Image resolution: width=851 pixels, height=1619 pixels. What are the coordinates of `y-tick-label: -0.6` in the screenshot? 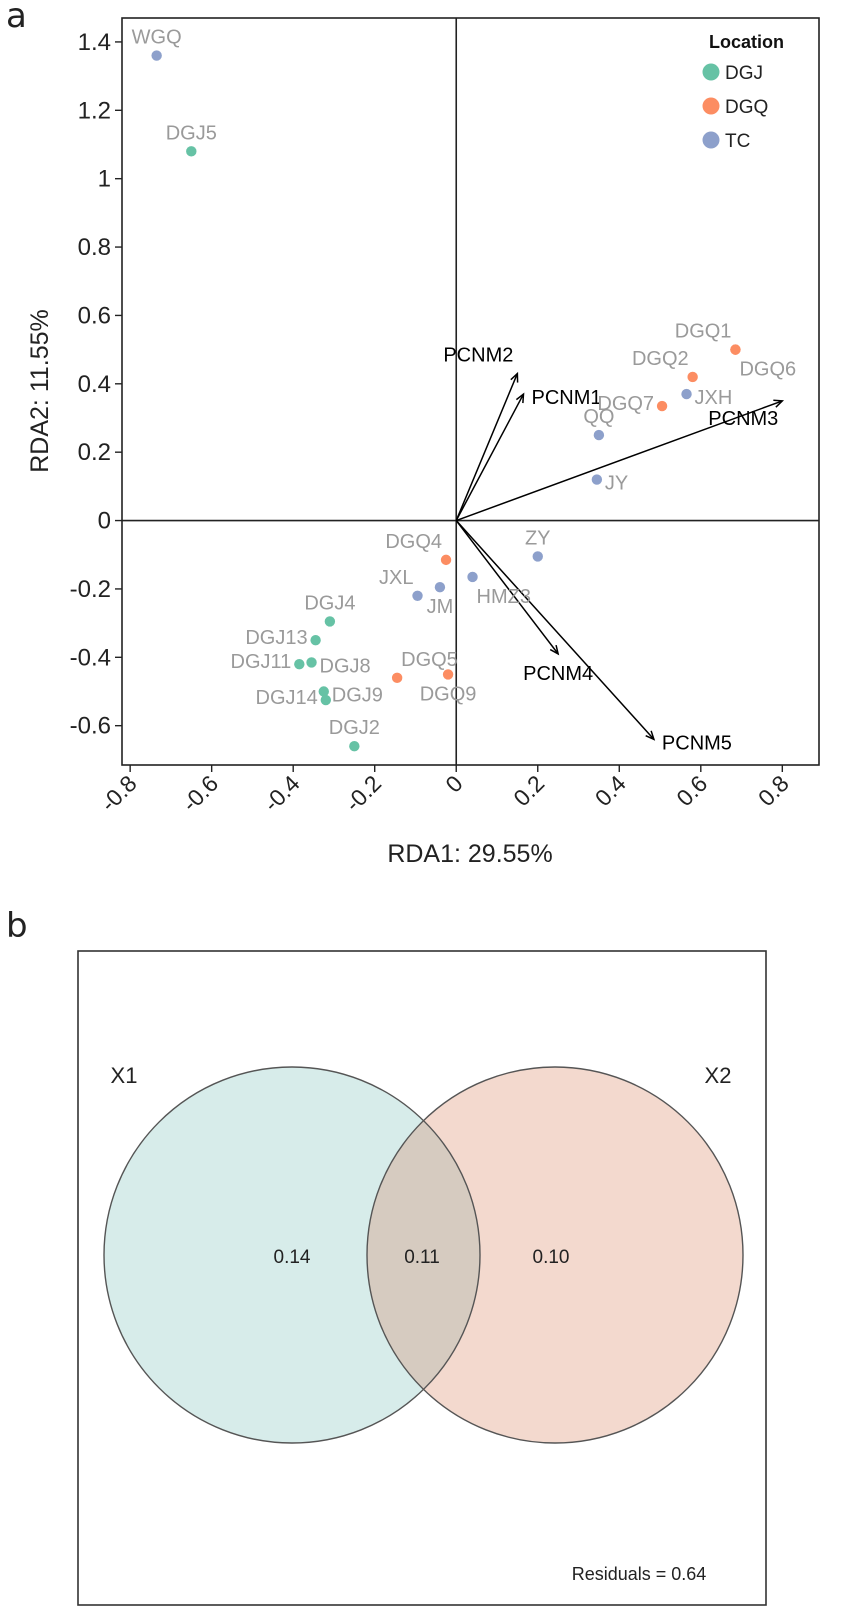 It's located at (90, 726).